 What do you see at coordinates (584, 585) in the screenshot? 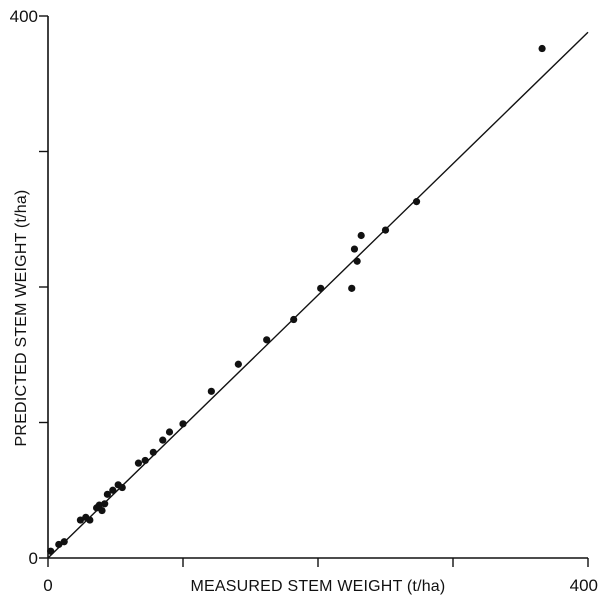
I see `x-tick-label: 400` at bounding box center [584, 585].